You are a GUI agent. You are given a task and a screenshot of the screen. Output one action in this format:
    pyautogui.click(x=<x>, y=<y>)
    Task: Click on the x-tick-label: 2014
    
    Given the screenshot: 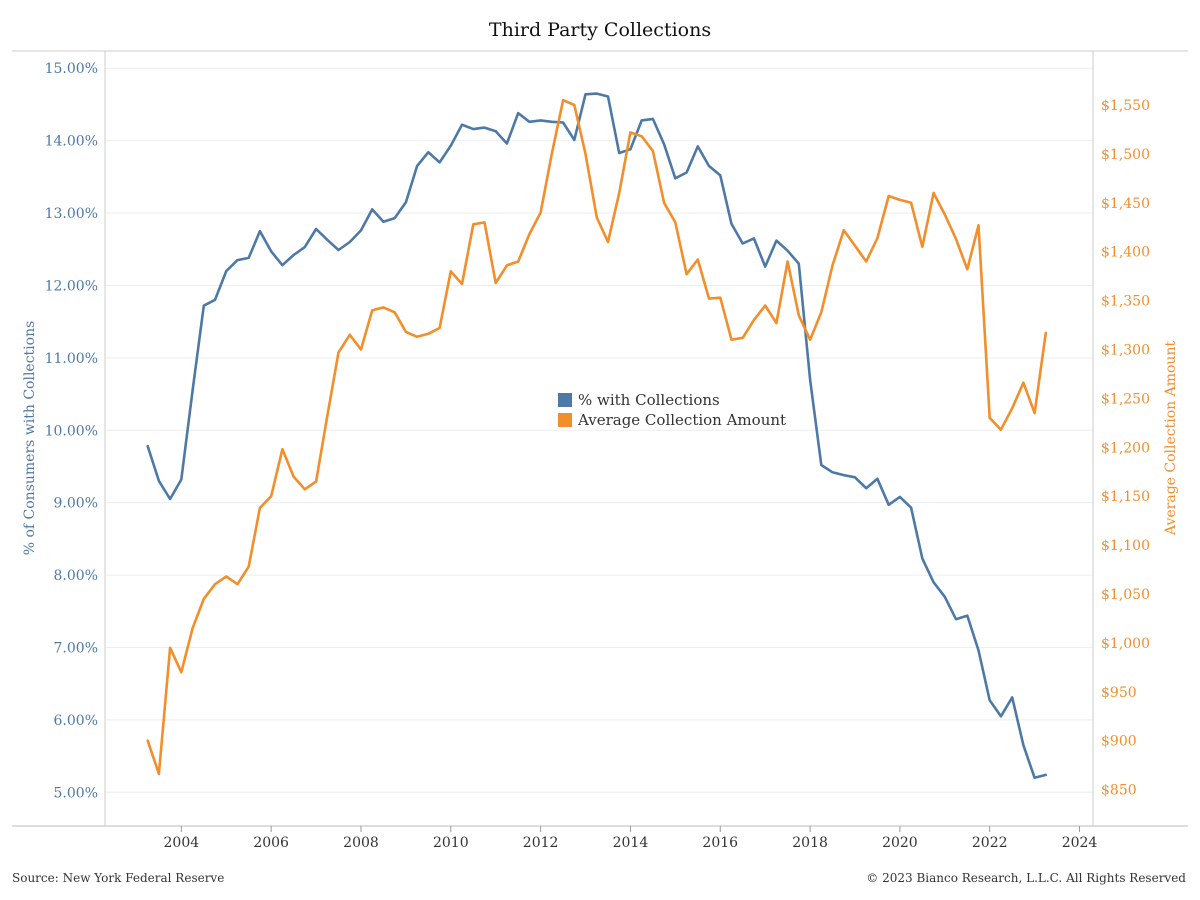 What is the action you would take?
    pyautogui.click(x=631, y=843)
    